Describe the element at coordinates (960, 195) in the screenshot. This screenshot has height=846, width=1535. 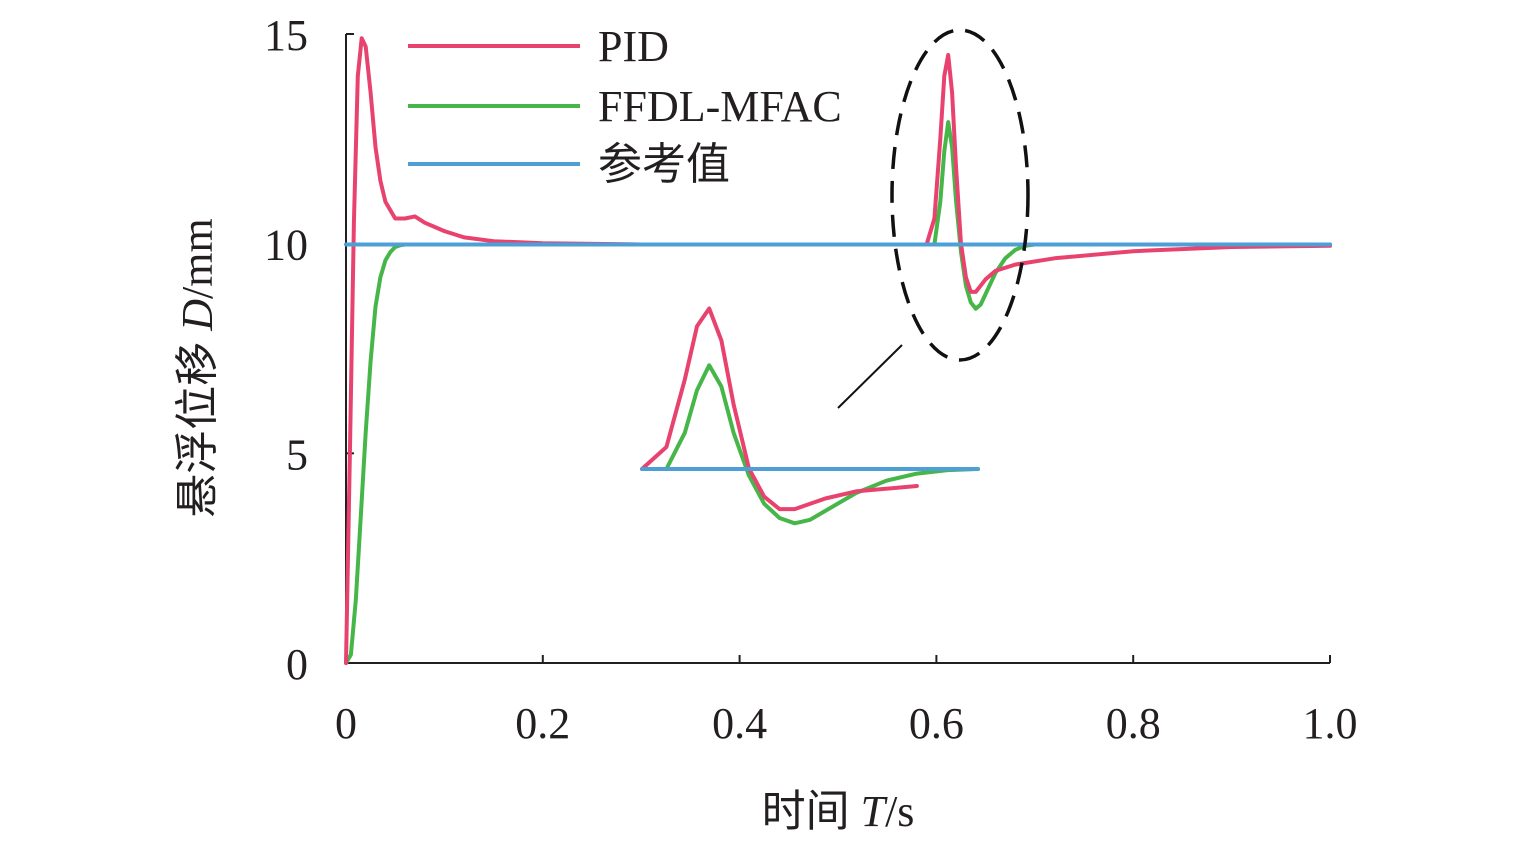
I see `zoom-highlight-ellipse` at that location.